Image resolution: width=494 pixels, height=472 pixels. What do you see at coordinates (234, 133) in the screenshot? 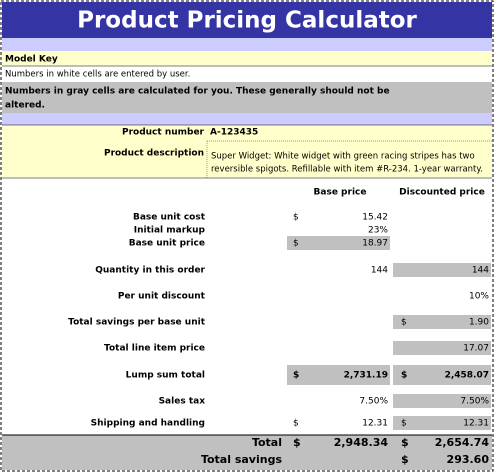
I see `product-number: A-123435` at bounding box center [234, 133].